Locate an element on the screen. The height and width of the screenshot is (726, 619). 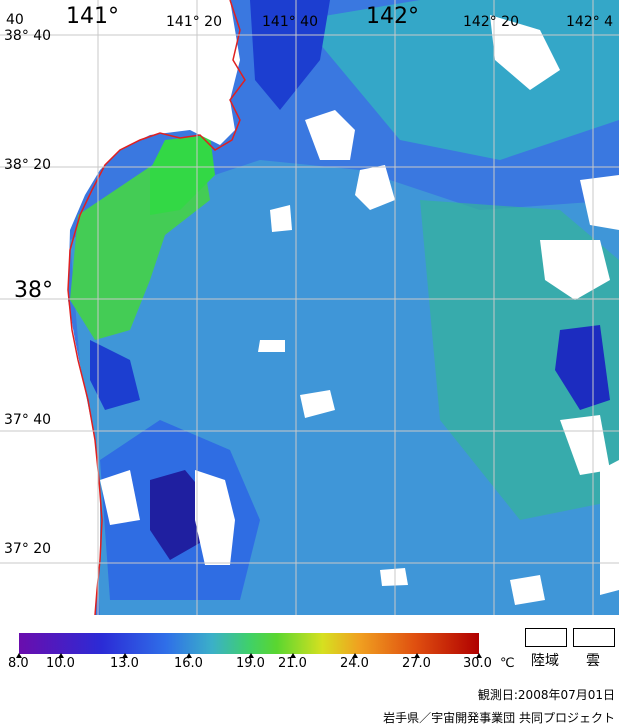
credit-text: 岩手県／宇宙開発事業団 共同プロジェクト is located at coordinates (499, 718).